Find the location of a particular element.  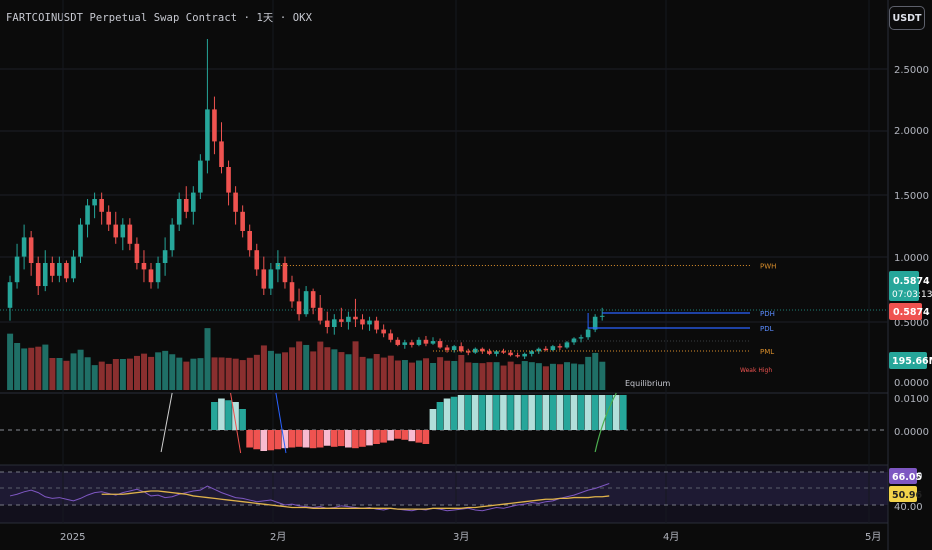

osc-tick-label: 0.0000 is located at coordinates (911, 432).